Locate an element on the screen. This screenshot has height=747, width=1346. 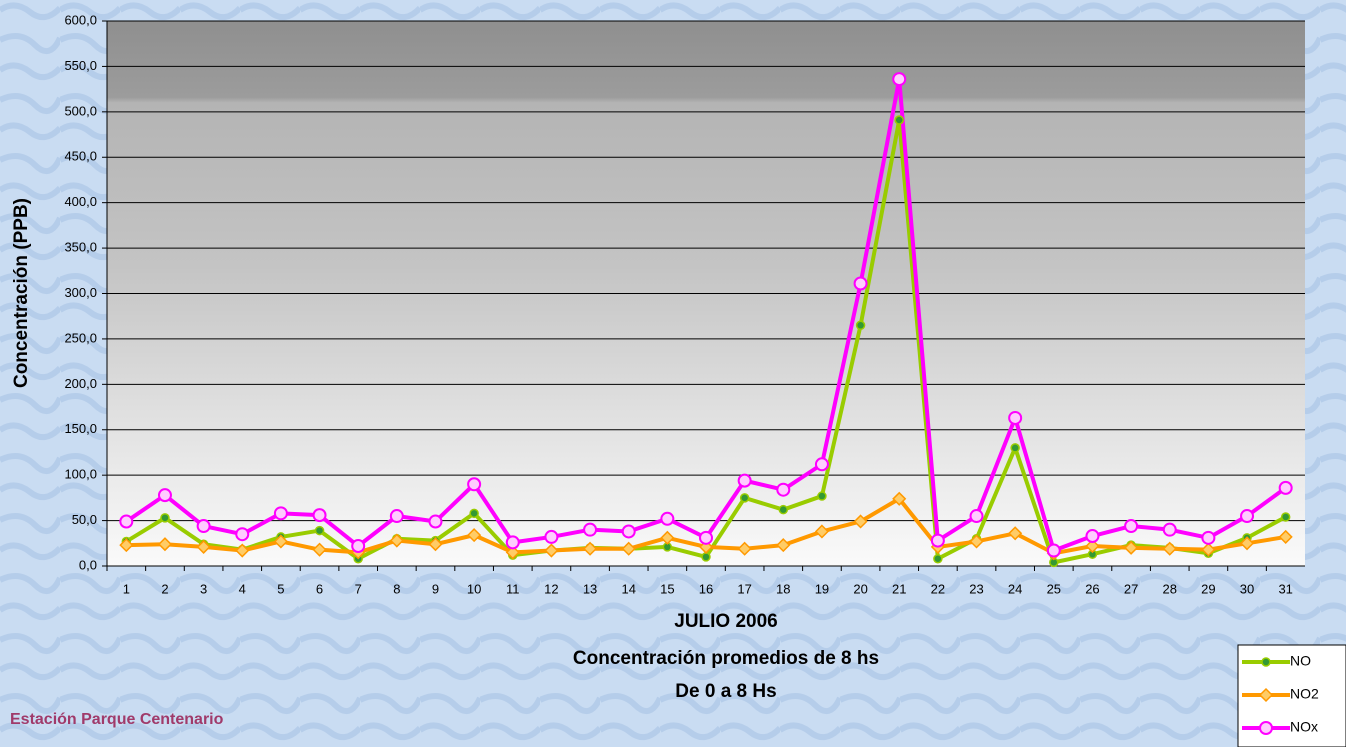
x-tick-label: 25 is located at coordinates (1054, 588).